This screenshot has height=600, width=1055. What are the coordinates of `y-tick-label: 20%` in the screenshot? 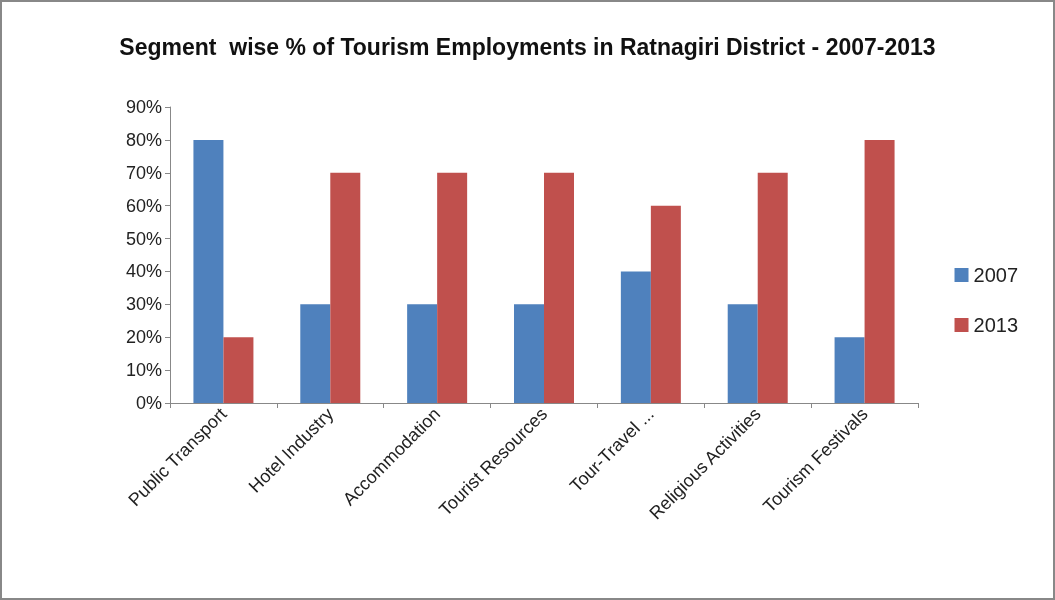 It's located at (143, 337).